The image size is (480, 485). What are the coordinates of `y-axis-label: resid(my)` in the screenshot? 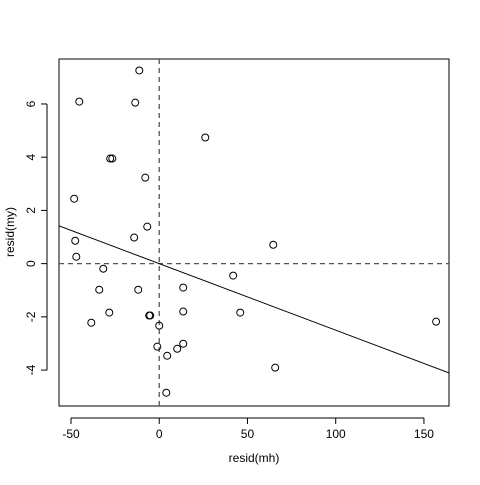 It's located at (10, 232).